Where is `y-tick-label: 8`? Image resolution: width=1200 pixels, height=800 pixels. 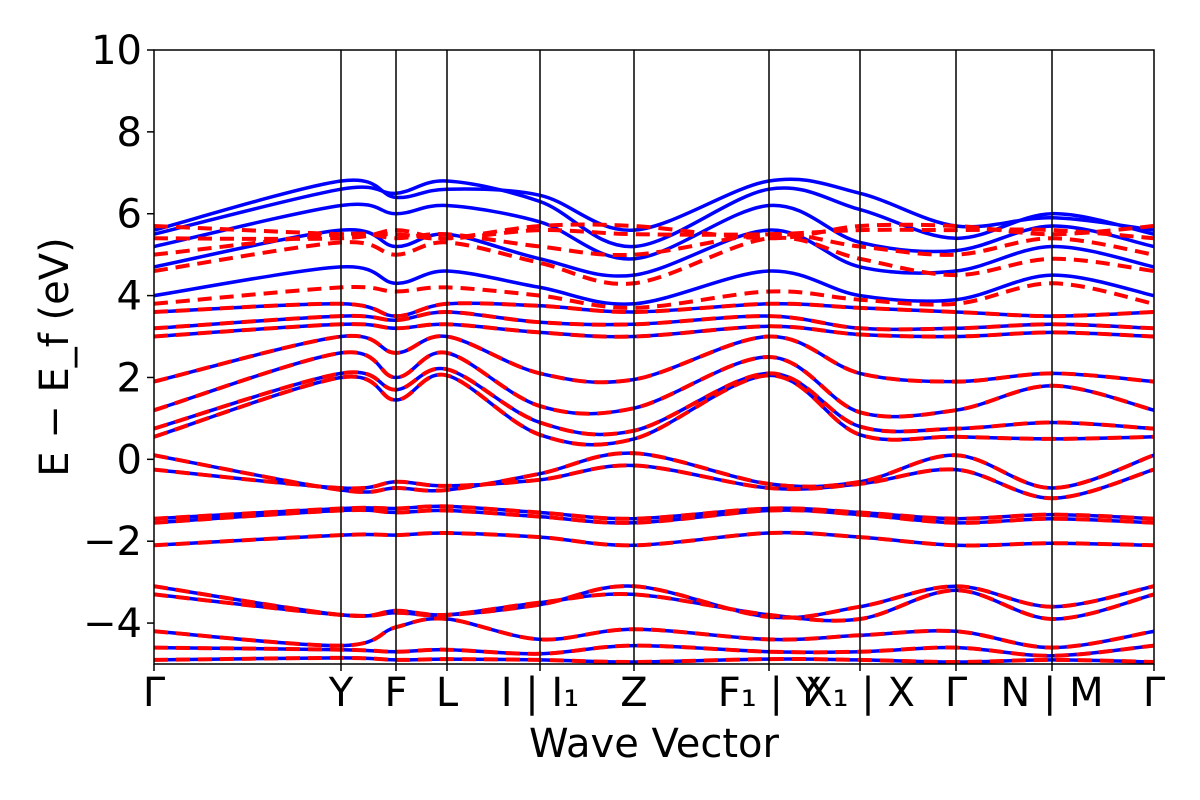 y-tick-label: 8 is located at coordinates (129, 133).